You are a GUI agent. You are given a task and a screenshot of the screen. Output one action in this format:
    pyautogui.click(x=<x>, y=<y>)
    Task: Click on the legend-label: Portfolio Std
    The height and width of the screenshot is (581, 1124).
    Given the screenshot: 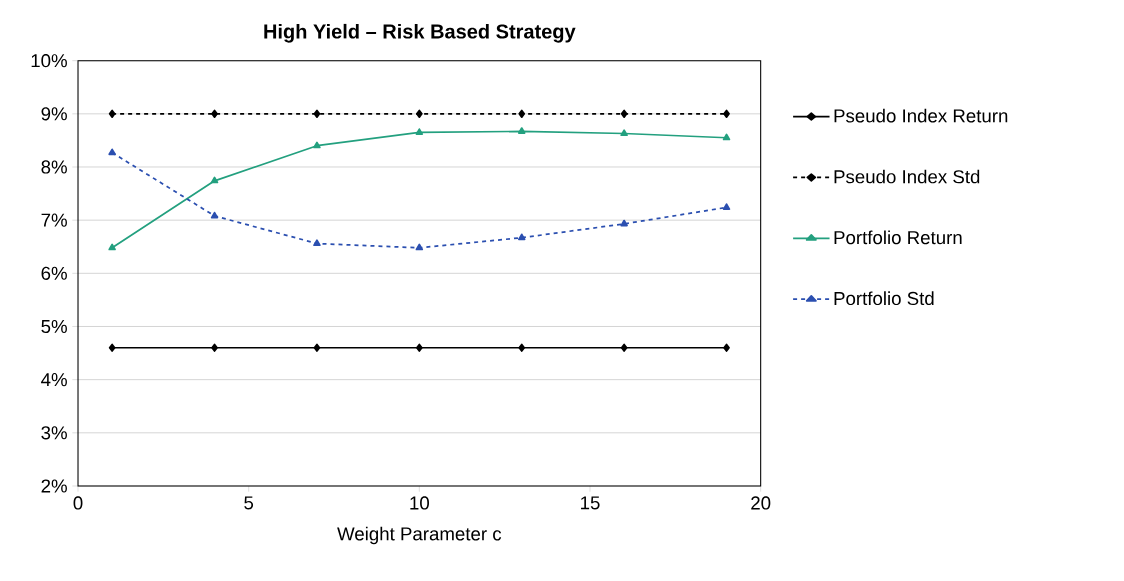 What is the action you would take?
    pyautogui.click(x=884, y=298)
    